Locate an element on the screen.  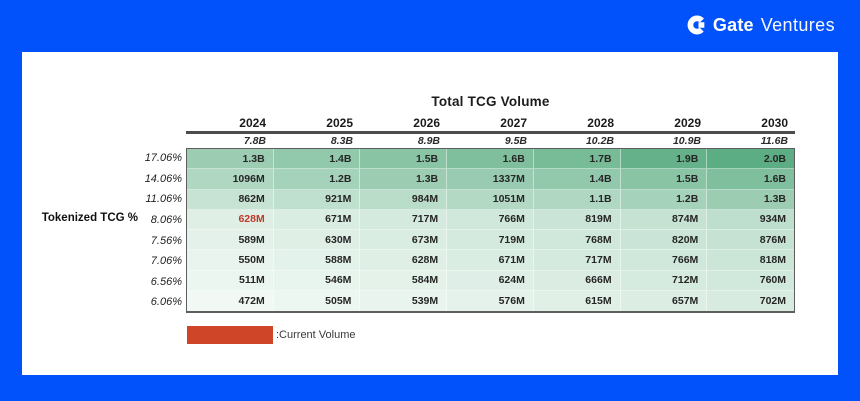
heatmap-cell: 760M is located at coordinates (750, 280).